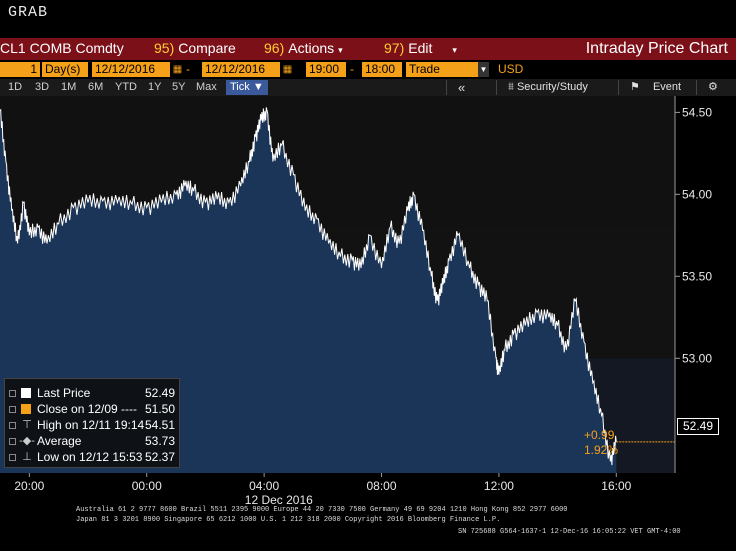 The height and width of the screenshot is (551, 736). What do you see at coordinates (442, 69) in the screenshot?
I see `event-select: Trade` at bounding box center [442, 69].